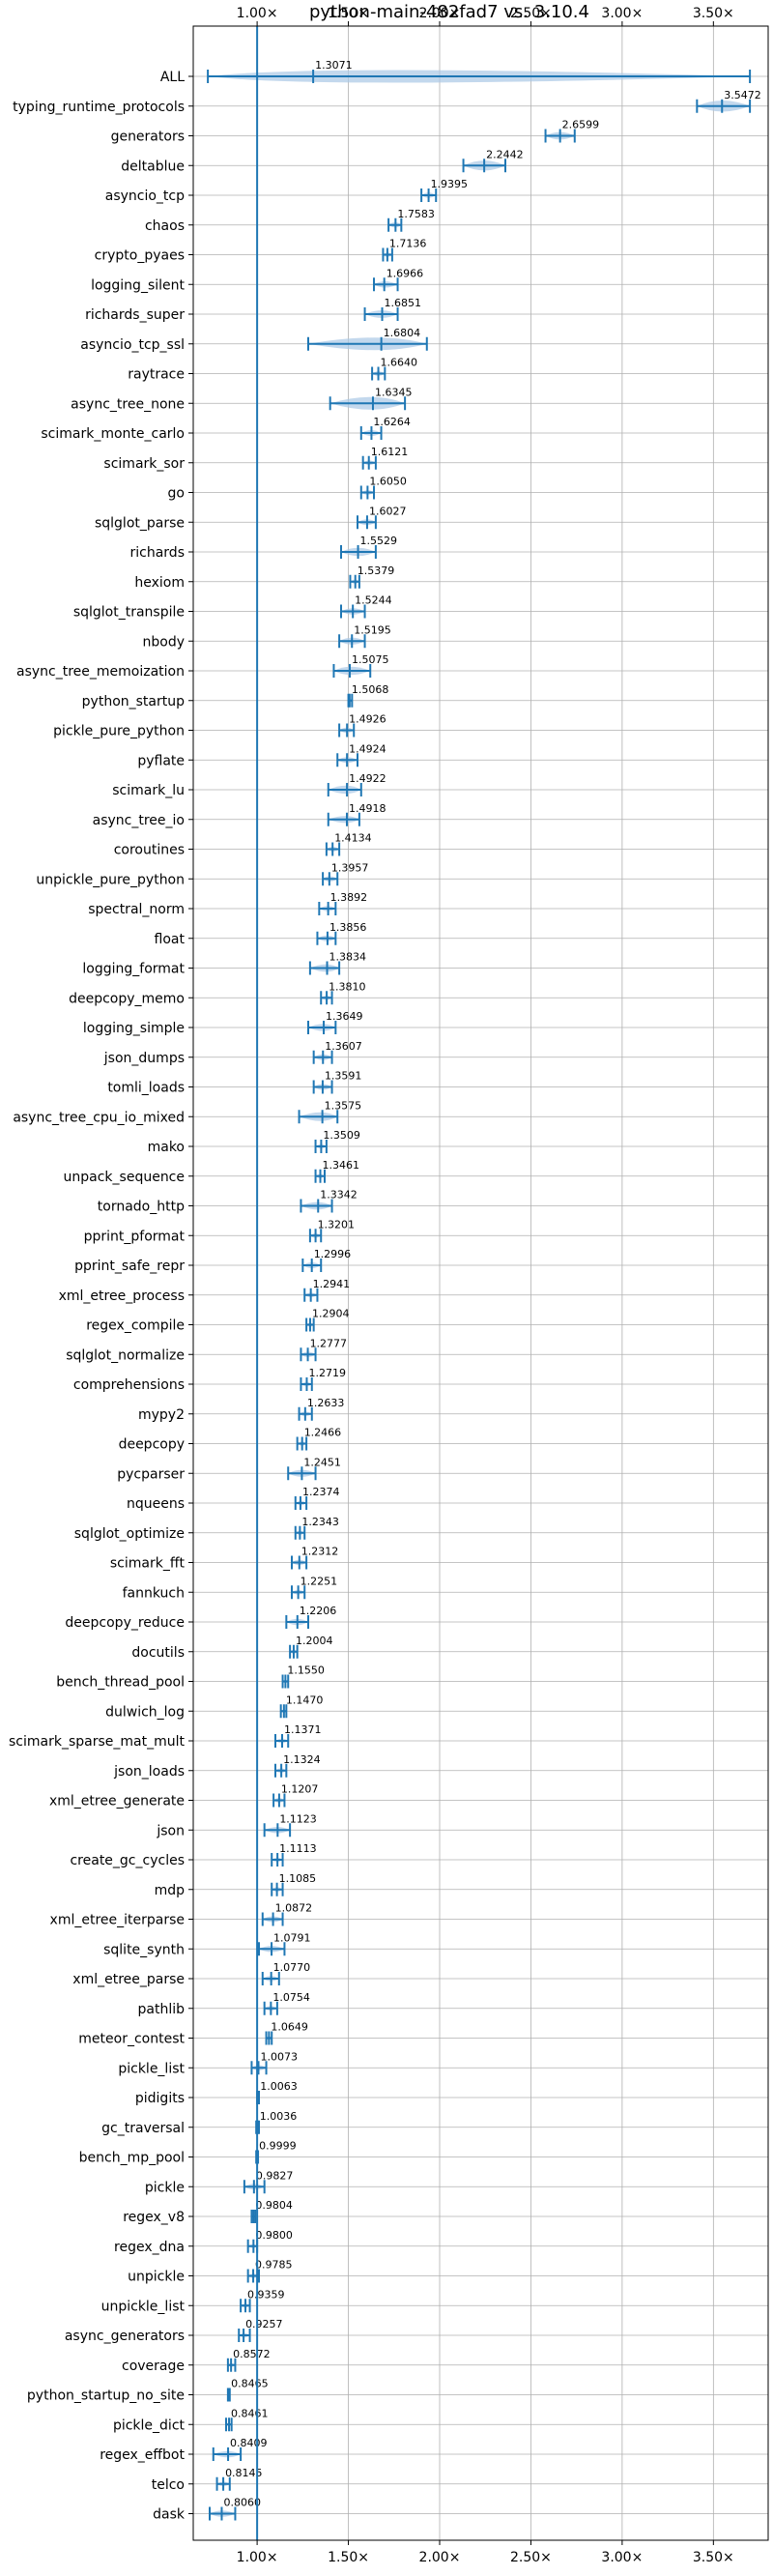 The image size is (773, 2576). What do you see at coordinates (408, 244) in the screenshot?
I see `value-label: 1.7136` at bounding box center [408, 244].